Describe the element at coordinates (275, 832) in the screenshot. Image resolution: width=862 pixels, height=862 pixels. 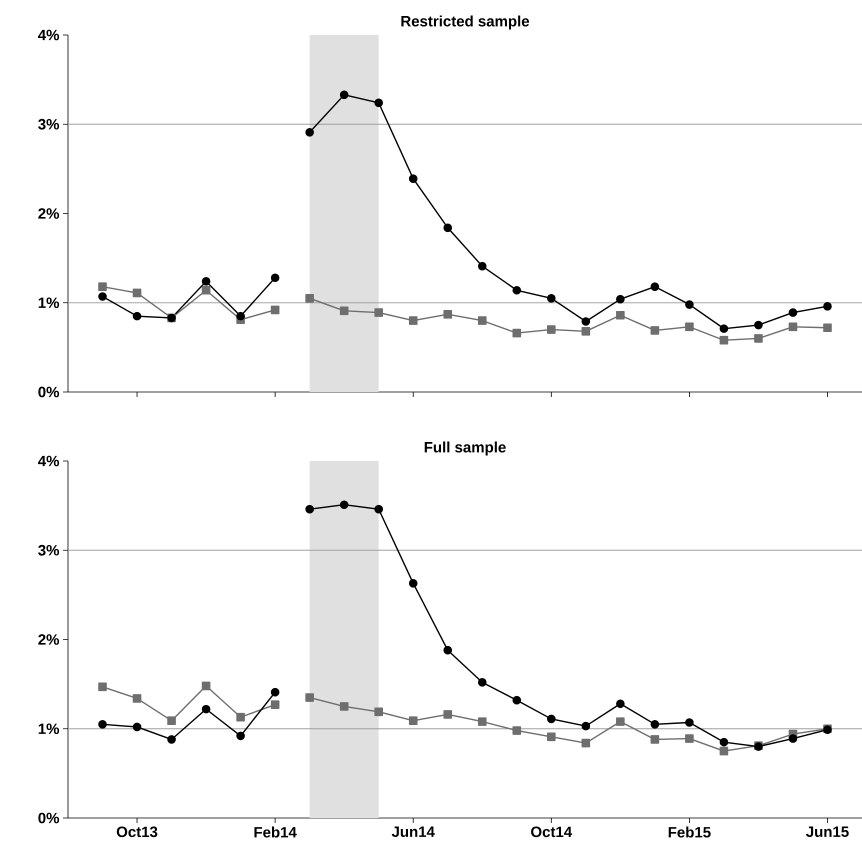
I see `x-tick-label: Feb14` at that location.